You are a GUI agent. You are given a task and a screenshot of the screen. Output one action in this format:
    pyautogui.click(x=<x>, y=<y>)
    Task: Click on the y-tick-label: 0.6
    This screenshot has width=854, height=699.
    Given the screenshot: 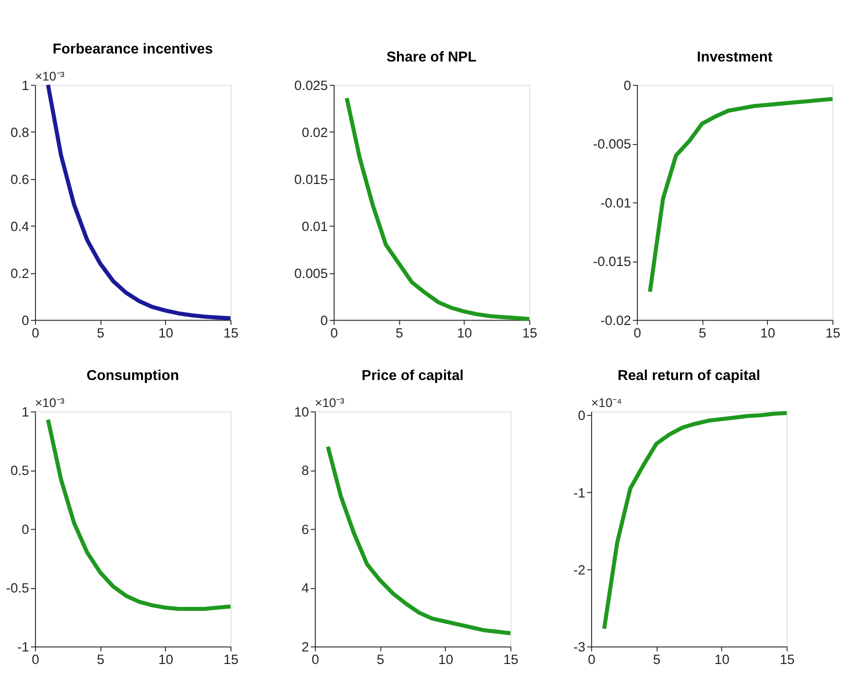 What is the action you would take?
    pyautogui.click(x=20, y=179)
    